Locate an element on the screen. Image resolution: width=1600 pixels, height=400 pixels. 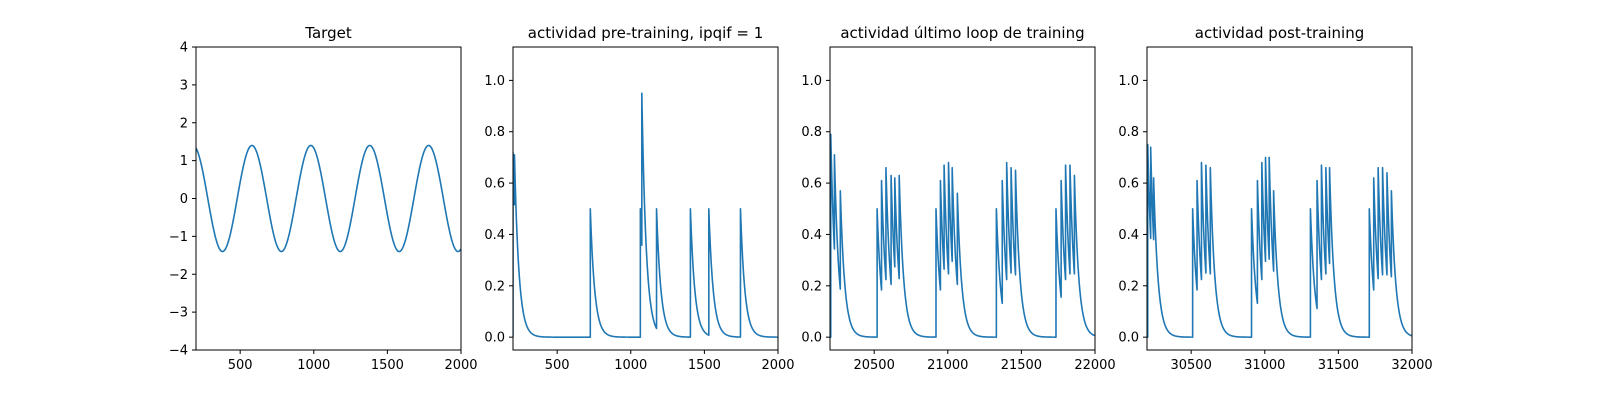
y-tick-label: −4 is located at coordinates (178, 351).